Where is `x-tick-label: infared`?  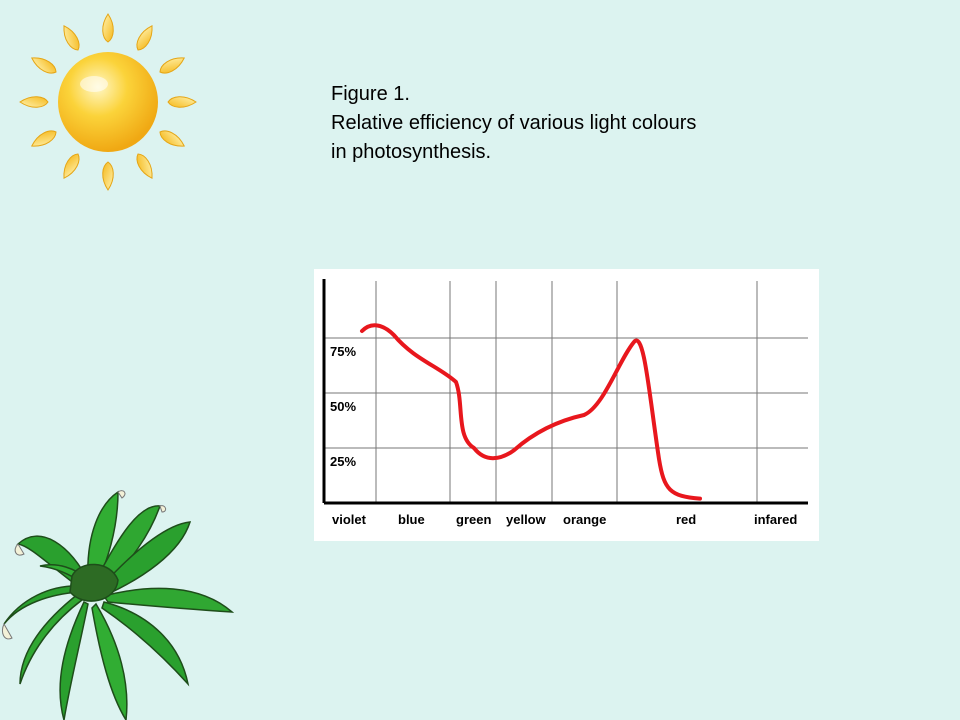
x-tick-label: infared is located at coordinates (775, 519).